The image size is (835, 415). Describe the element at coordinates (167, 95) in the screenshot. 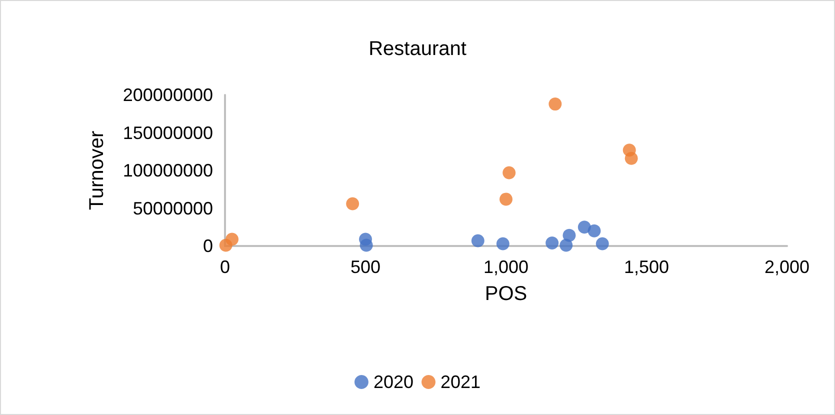

I see `y-tick-label: 200000000` at that location.